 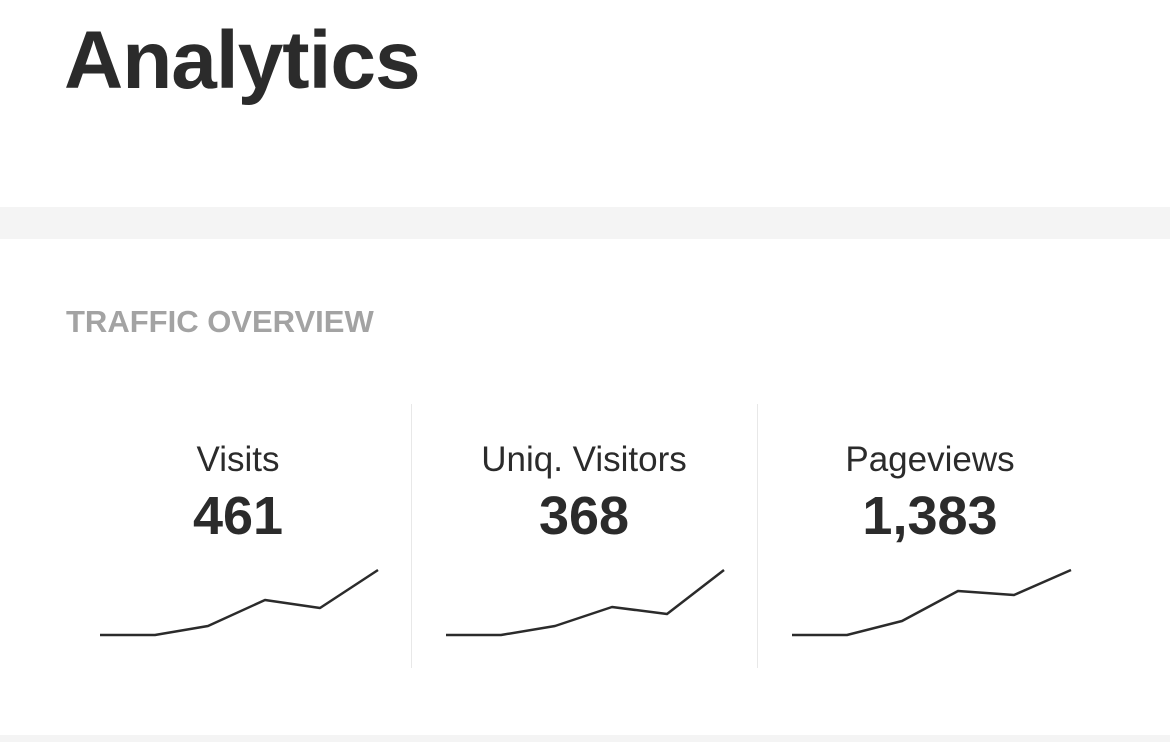 I want to click on metric-value: 461, so click(x=238, y=516).